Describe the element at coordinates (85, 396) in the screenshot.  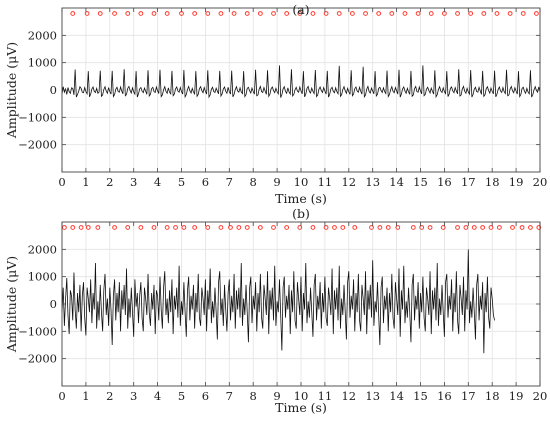
I see `x-tick-label: 1` at that location.